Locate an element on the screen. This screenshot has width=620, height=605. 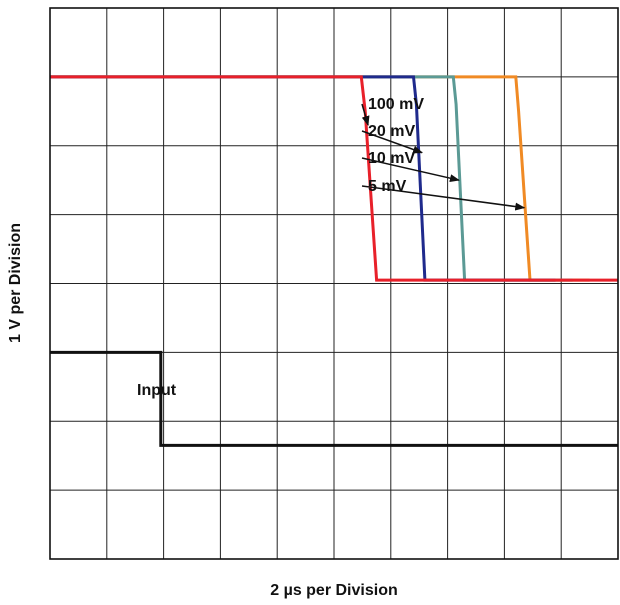
annotation-input: Input is located at coordinates (157, 390).